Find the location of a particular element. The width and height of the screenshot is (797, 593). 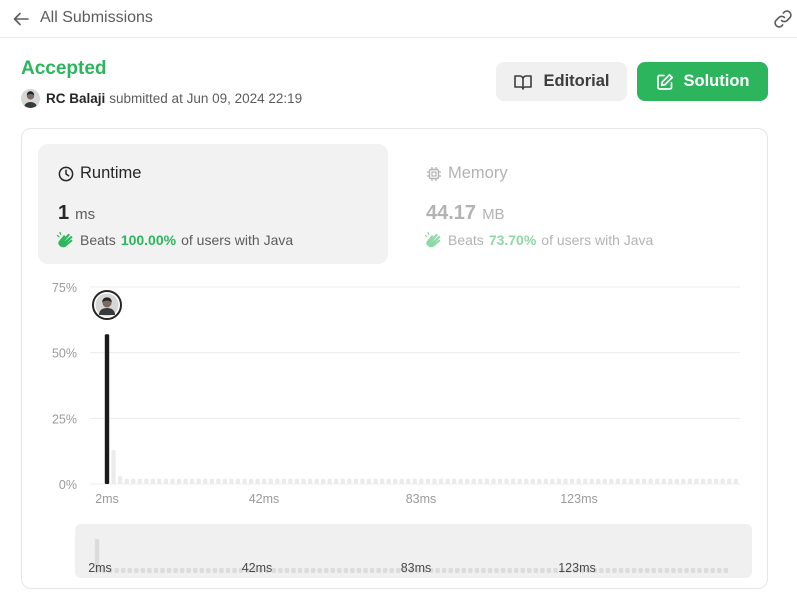

solution-button: Solution is located at coordinates (702, 81).